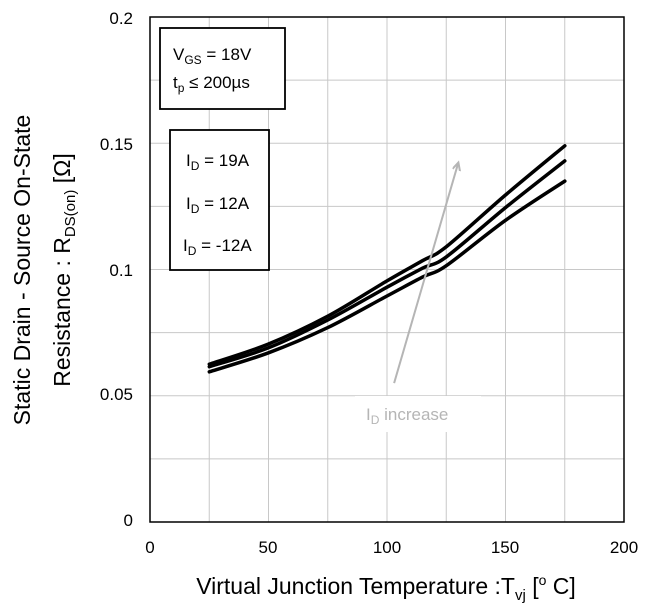 Image resolution: width=649 pixels, height=609 pixels. I want to click on condition-tp: tp ≤ 200µs, so click(211, 84).